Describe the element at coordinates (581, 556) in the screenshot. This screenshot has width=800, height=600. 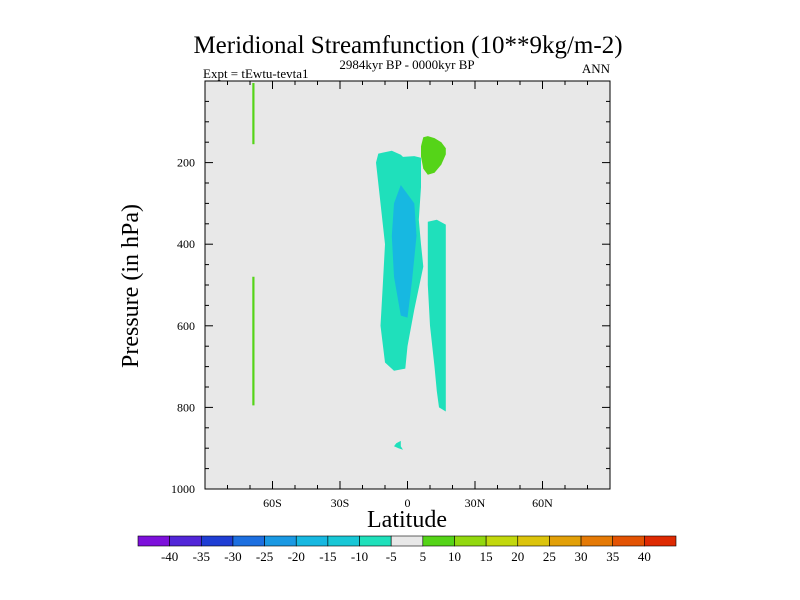
I see `colorbar-label: 30` at that location.